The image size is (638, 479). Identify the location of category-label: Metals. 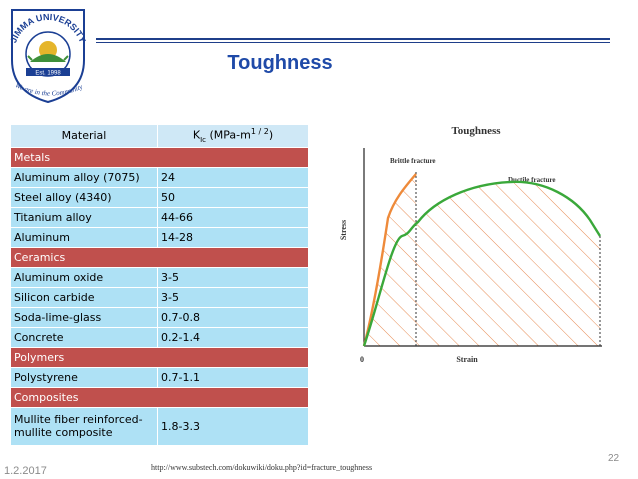
(159, 157).